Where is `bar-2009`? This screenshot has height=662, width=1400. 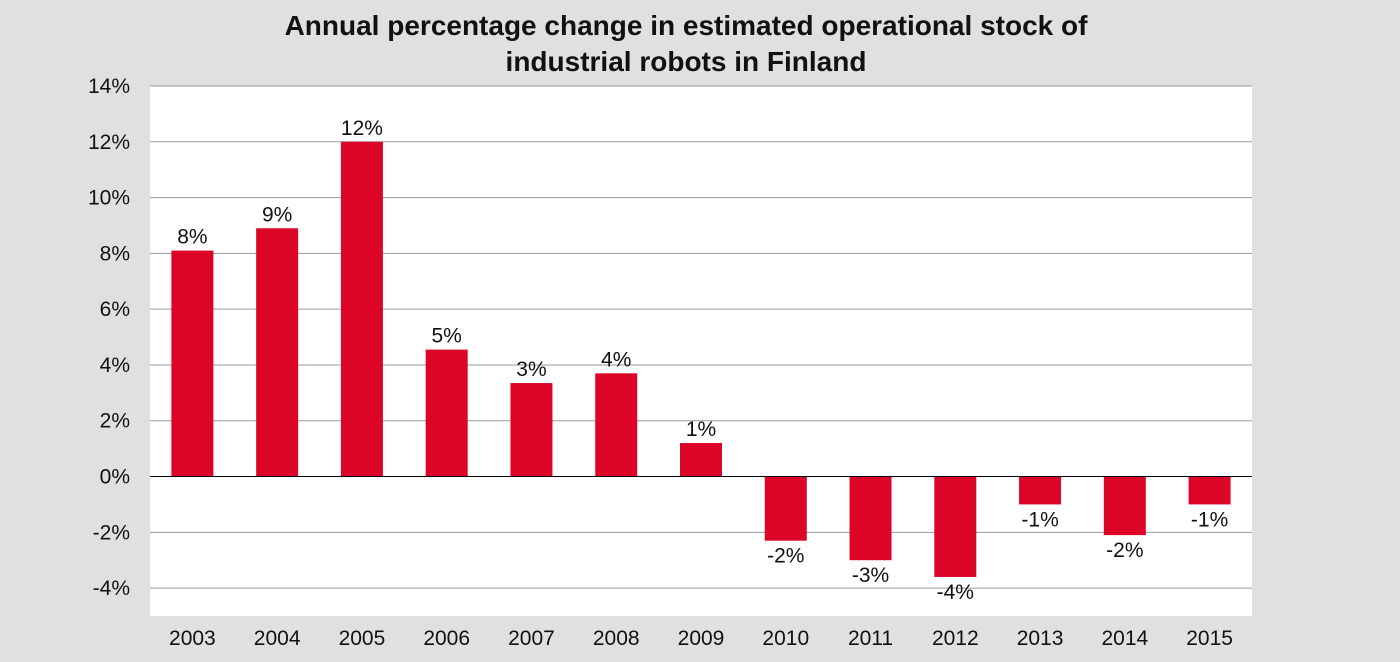
bar-2009 is located at coordinates (701, 460).